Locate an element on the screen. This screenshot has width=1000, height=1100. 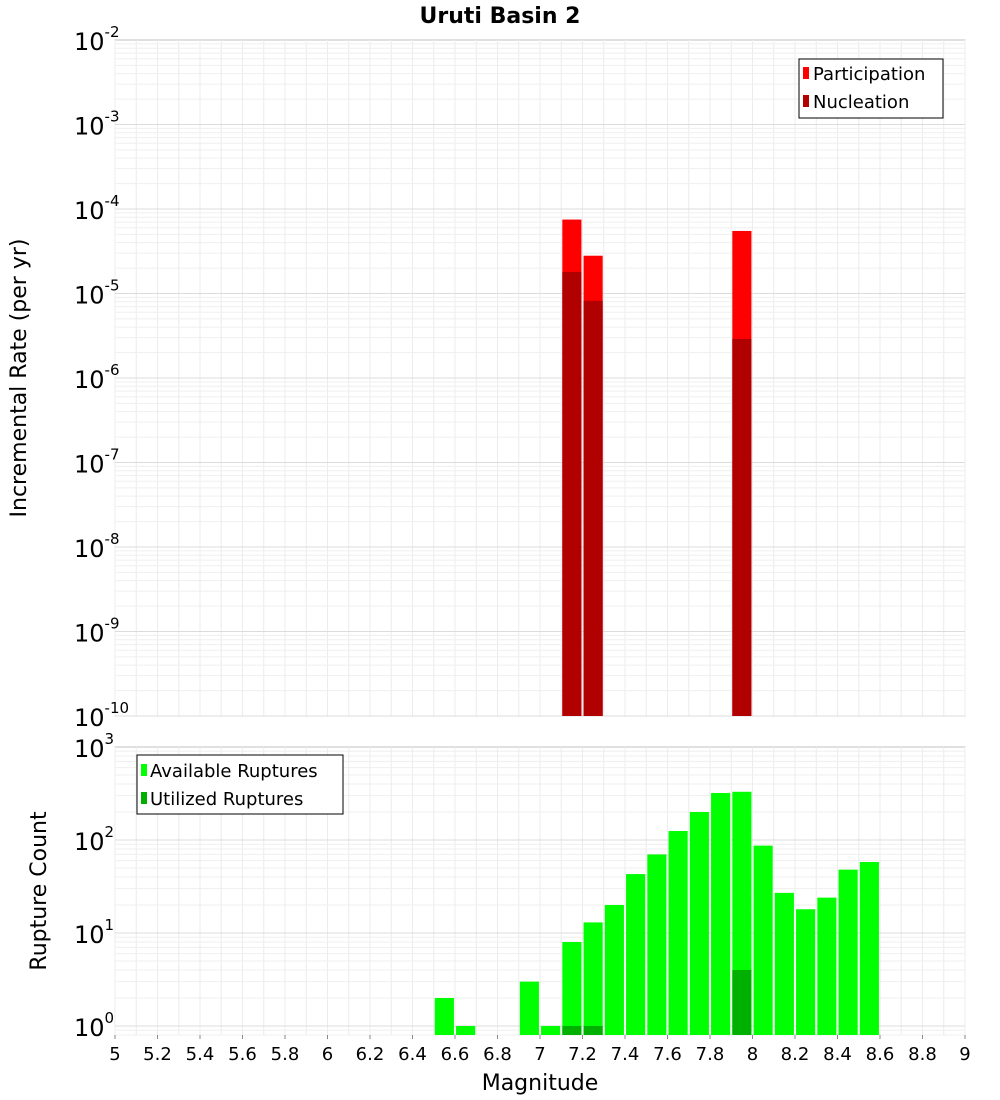
top-y-tick-label: 10⁻² is located at coordinates (97, 39).